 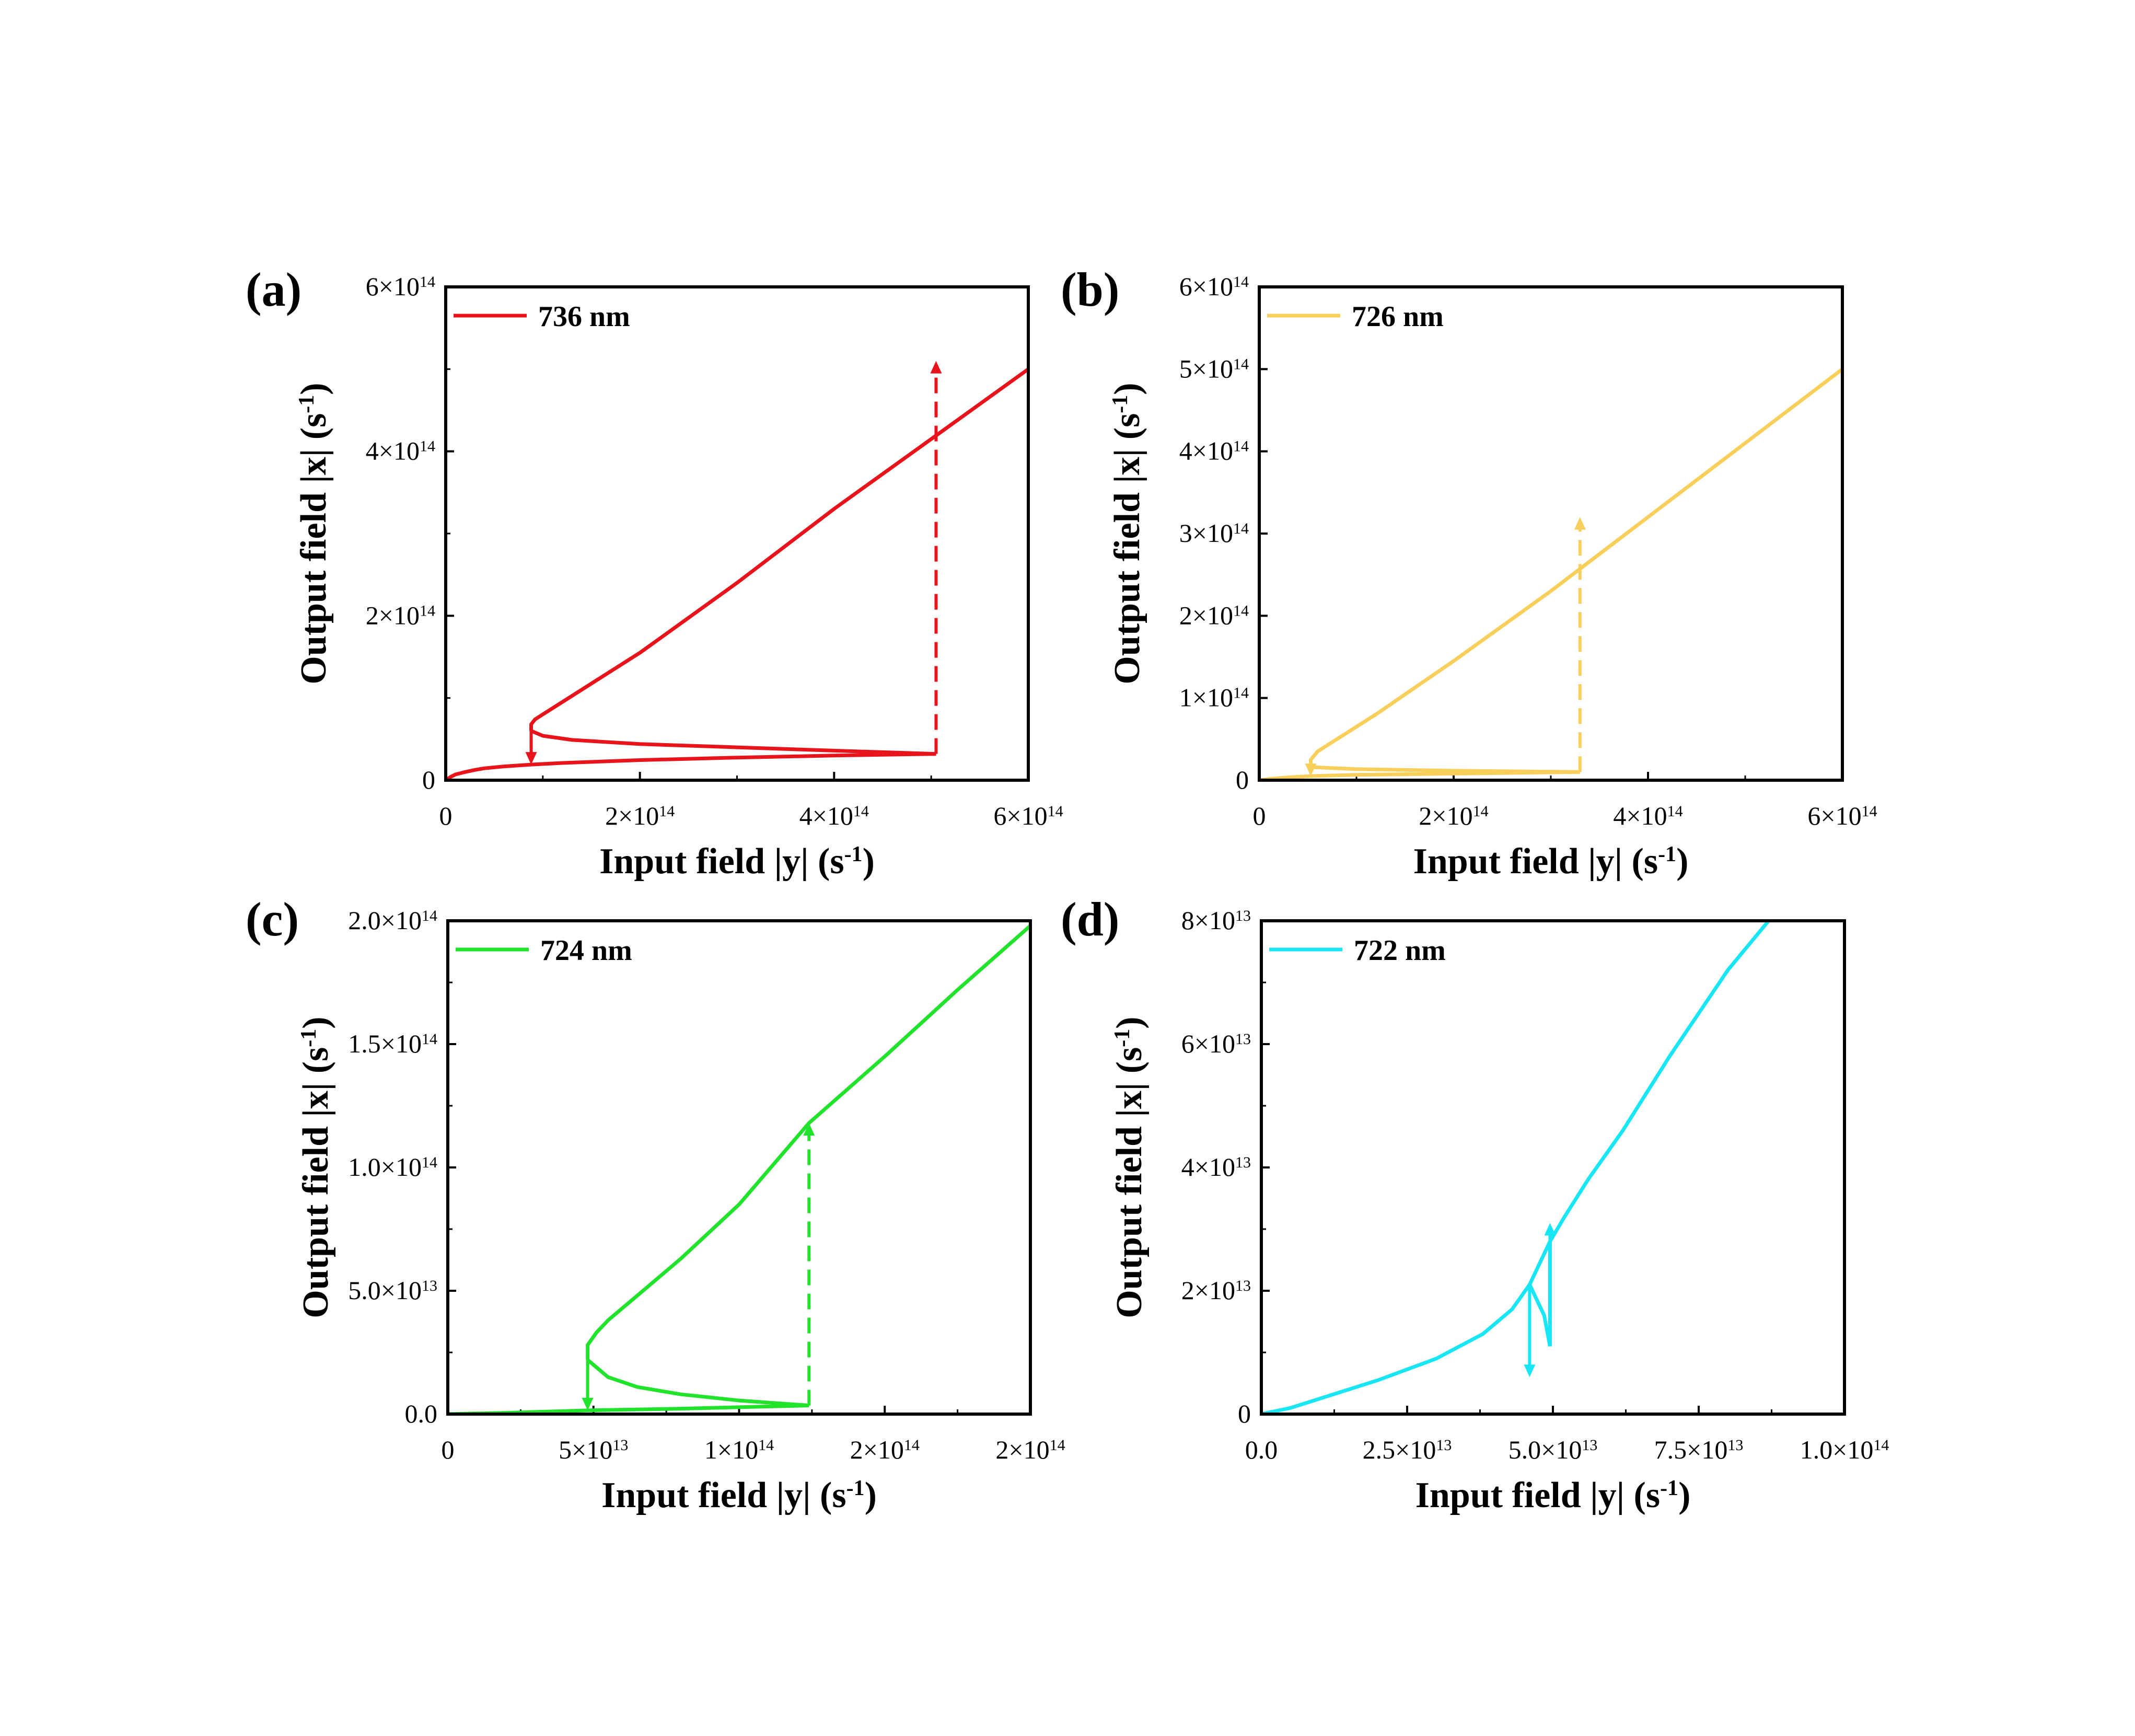 What do you see at coordinates (272, 919) in the screenshot?
I see `panel-label: (c)` at bounding box center [272, 919].